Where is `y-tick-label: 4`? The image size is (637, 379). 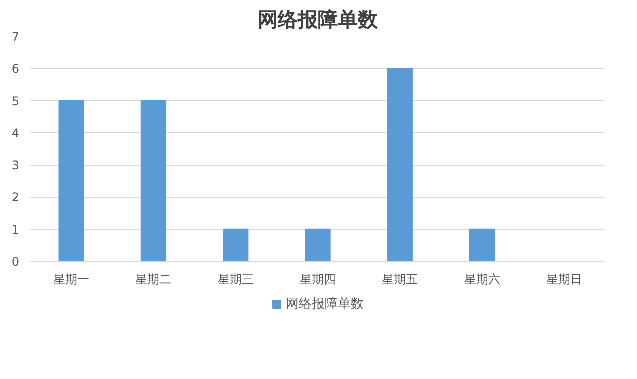
y-tick-label: 4 is located at coordinates (16, 133).